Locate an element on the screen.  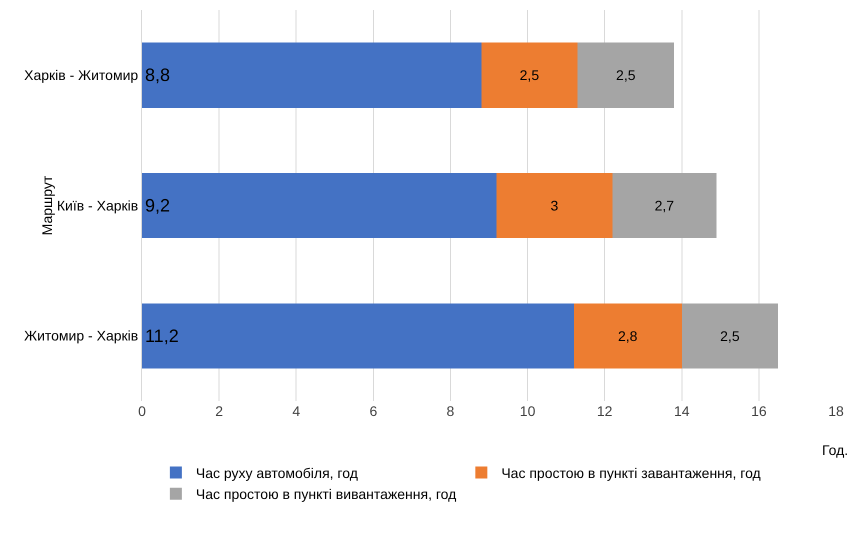
x-tick-label: 8 is located at coordinates (450, 411).